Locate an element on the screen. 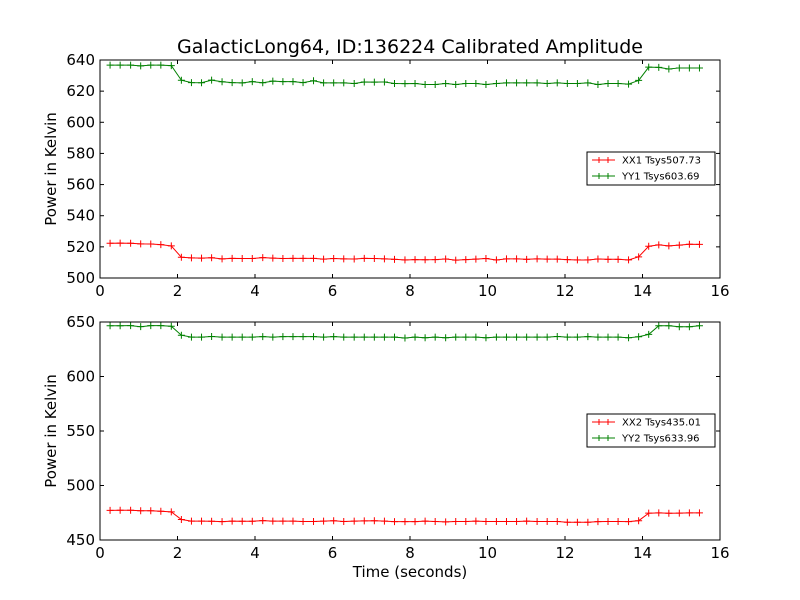 Image resolution: width=800 pixels, height=600 pixels. x-tick-label: 4 is located at coordinates (255, 553).